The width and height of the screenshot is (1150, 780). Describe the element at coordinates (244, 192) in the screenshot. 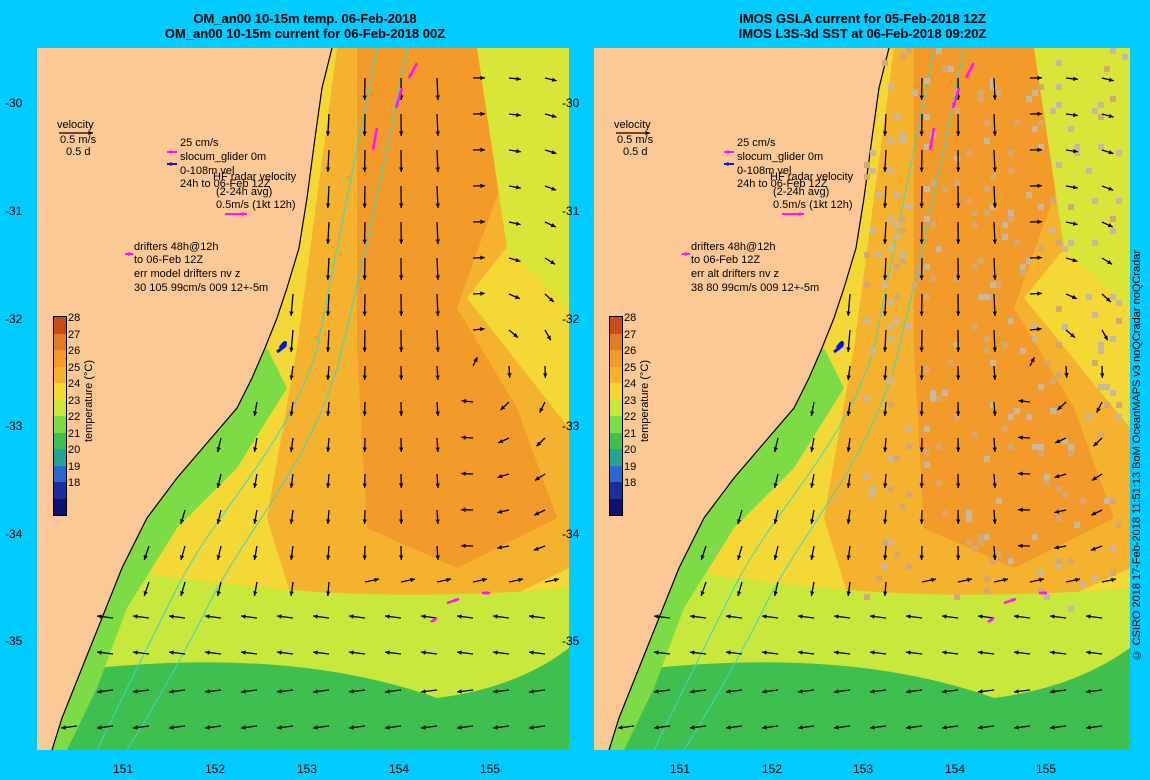

I see `radar-avg: (2-24h avg)` at that location.